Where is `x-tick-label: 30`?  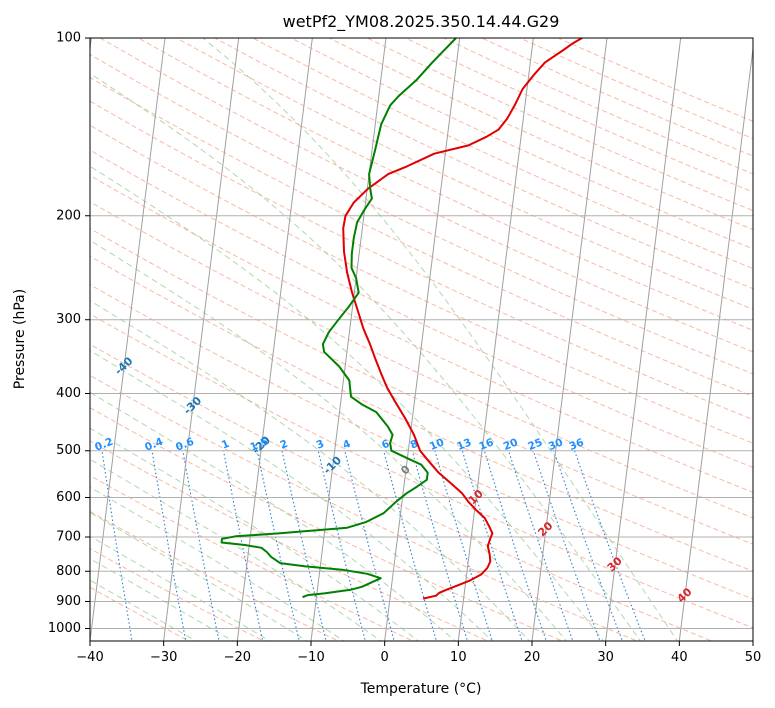
x-tick-label: 30 is located at coordinates (605, 657).